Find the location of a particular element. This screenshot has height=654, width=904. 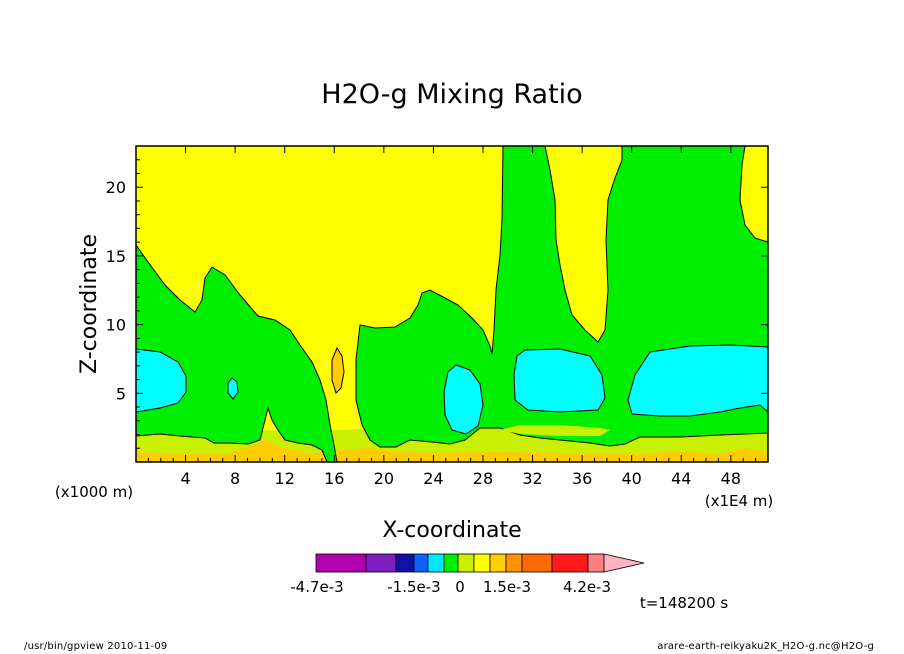

y-tick-label: 15 is located at coordinates (116, 256).